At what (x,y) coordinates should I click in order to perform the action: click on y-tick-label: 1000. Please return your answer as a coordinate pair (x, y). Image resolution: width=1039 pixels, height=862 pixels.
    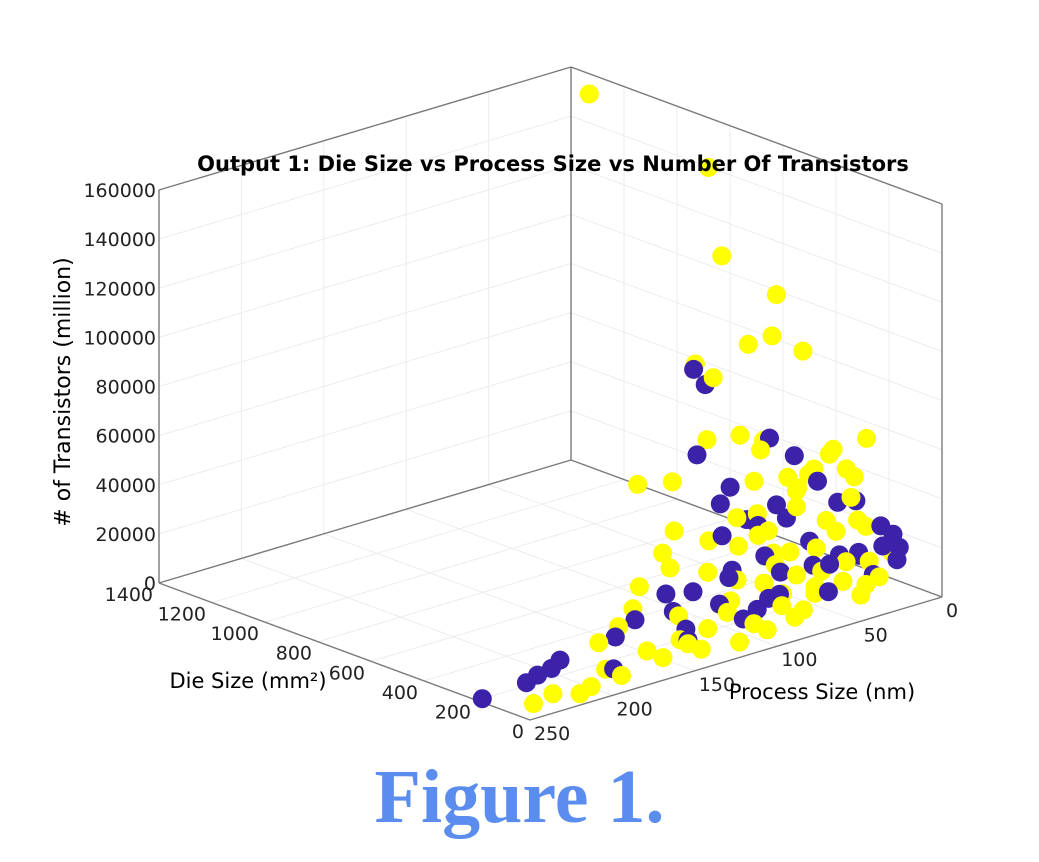
    Looking at the image, I should click on (235, 634).